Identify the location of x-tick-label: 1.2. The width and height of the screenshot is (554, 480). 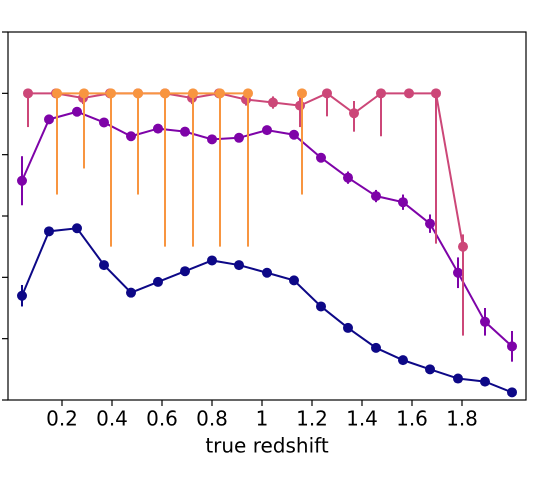
(312, 419).